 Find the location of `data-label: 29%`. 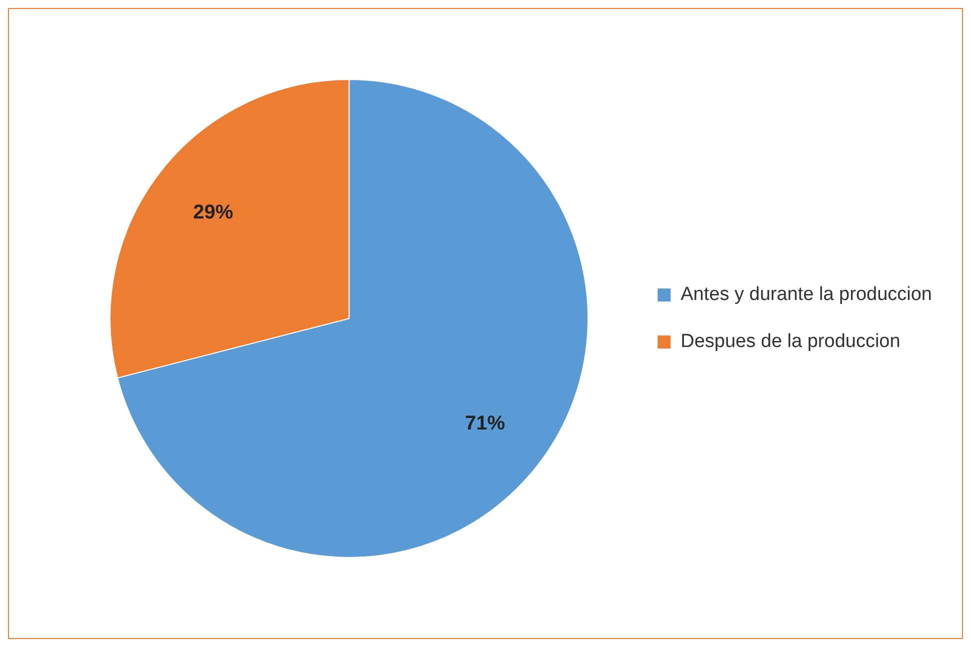

data-label: 29% is located at coordinates (213, 213).